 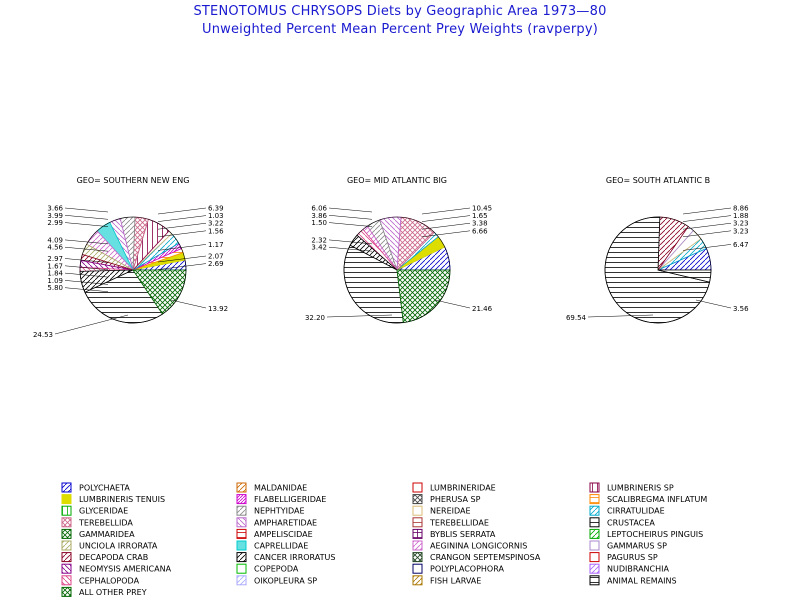 I want to click on legend-item-oikopleura-sp: OIKOPLEURA SP, so click(x=276, y=580).